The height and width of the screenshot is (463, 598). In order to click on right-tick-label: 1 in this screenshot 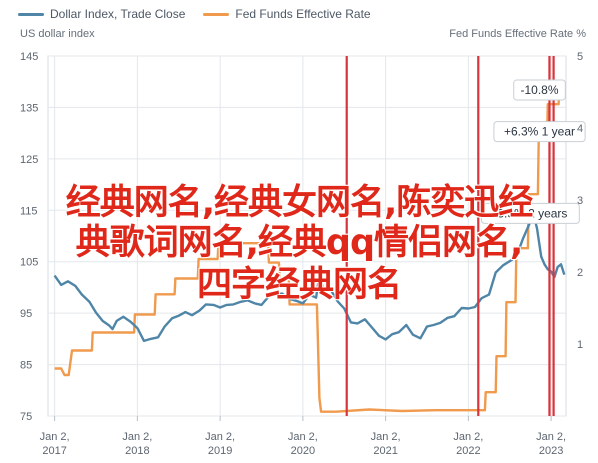, I will do `click(580, 345)`.